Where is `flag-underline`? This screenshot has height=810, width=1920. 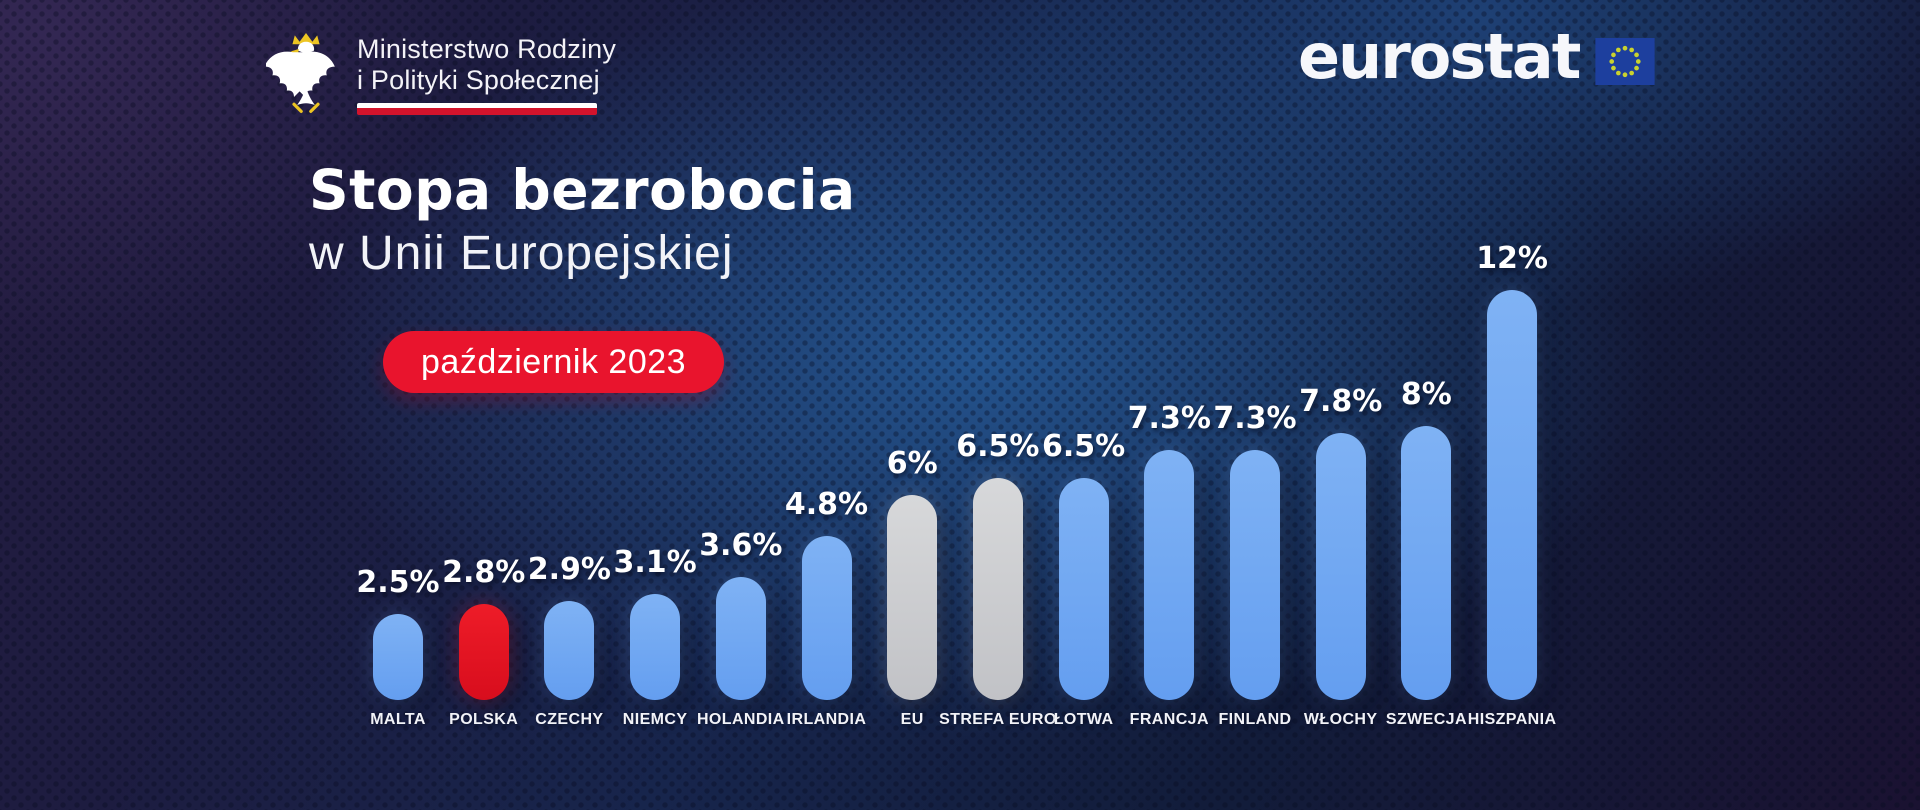 flag-underline is located at coordinates (477, 109).